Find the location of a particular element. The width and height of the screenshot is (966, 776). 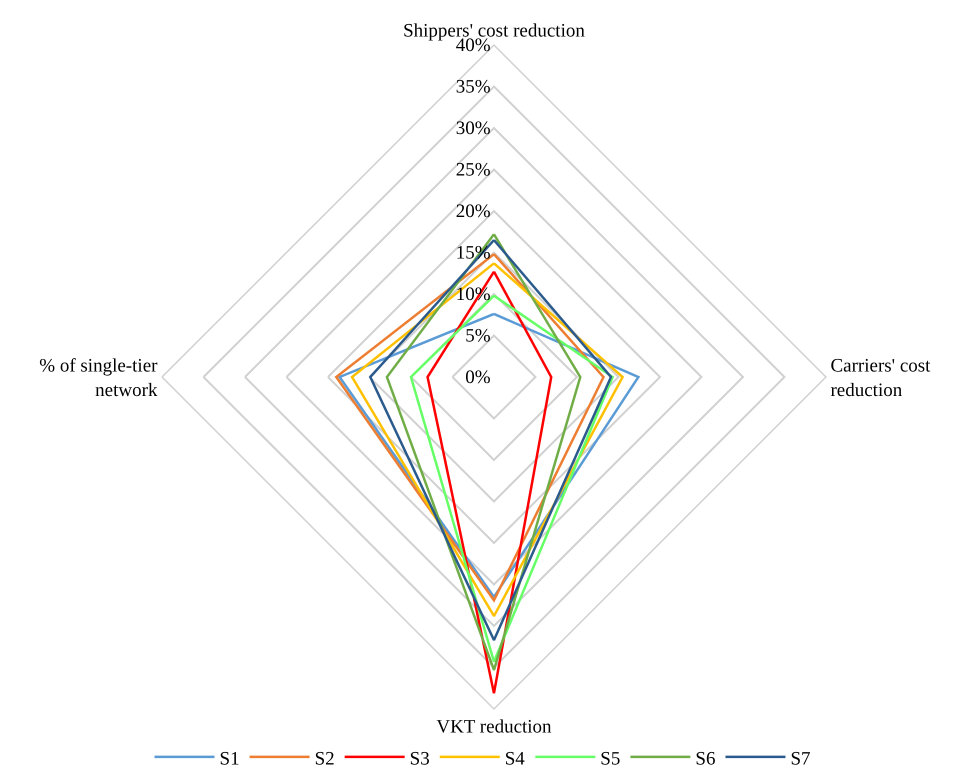

legend-label: S1 is located at coordinates (230, 759).